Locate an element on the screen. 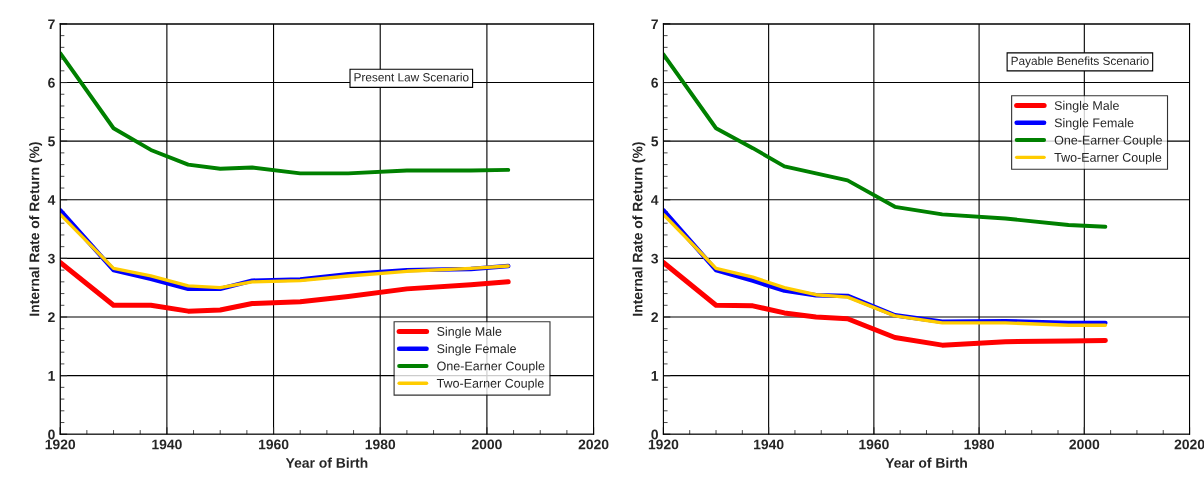 The image size is (1204, 498). annotation: Present Law Scenario is located at coordinates (411, 77).